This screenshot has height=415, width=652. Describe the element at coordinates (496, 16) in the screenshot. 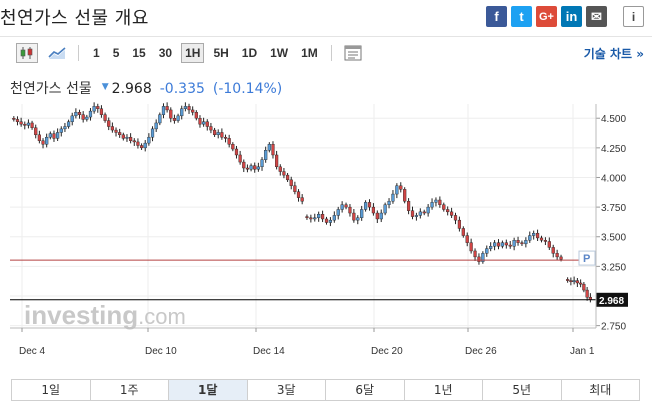

I see `facebook-icon: f` at that location.